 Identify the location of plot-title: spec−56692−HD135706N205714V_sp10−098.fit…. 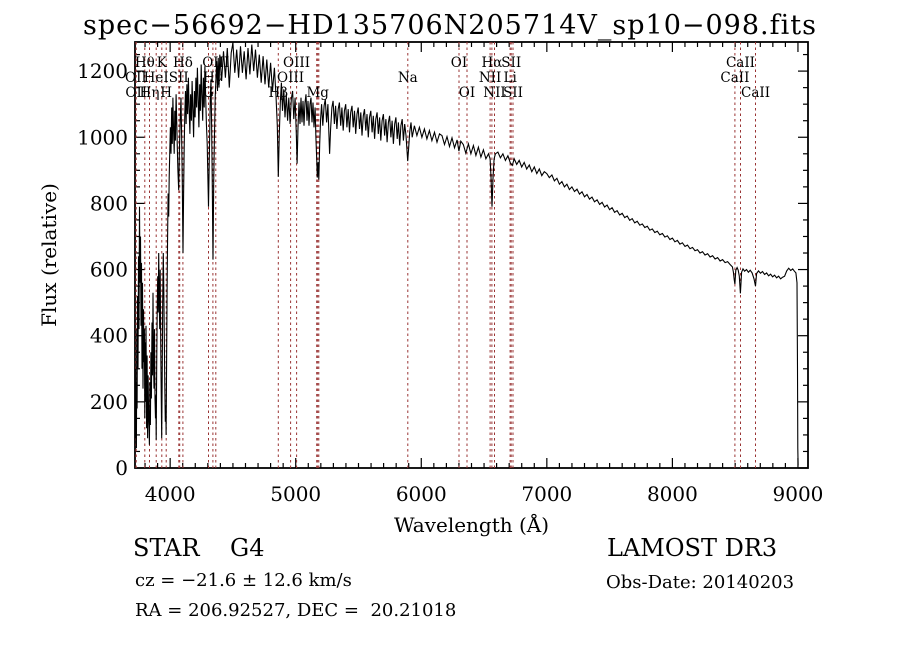
(450, 25).